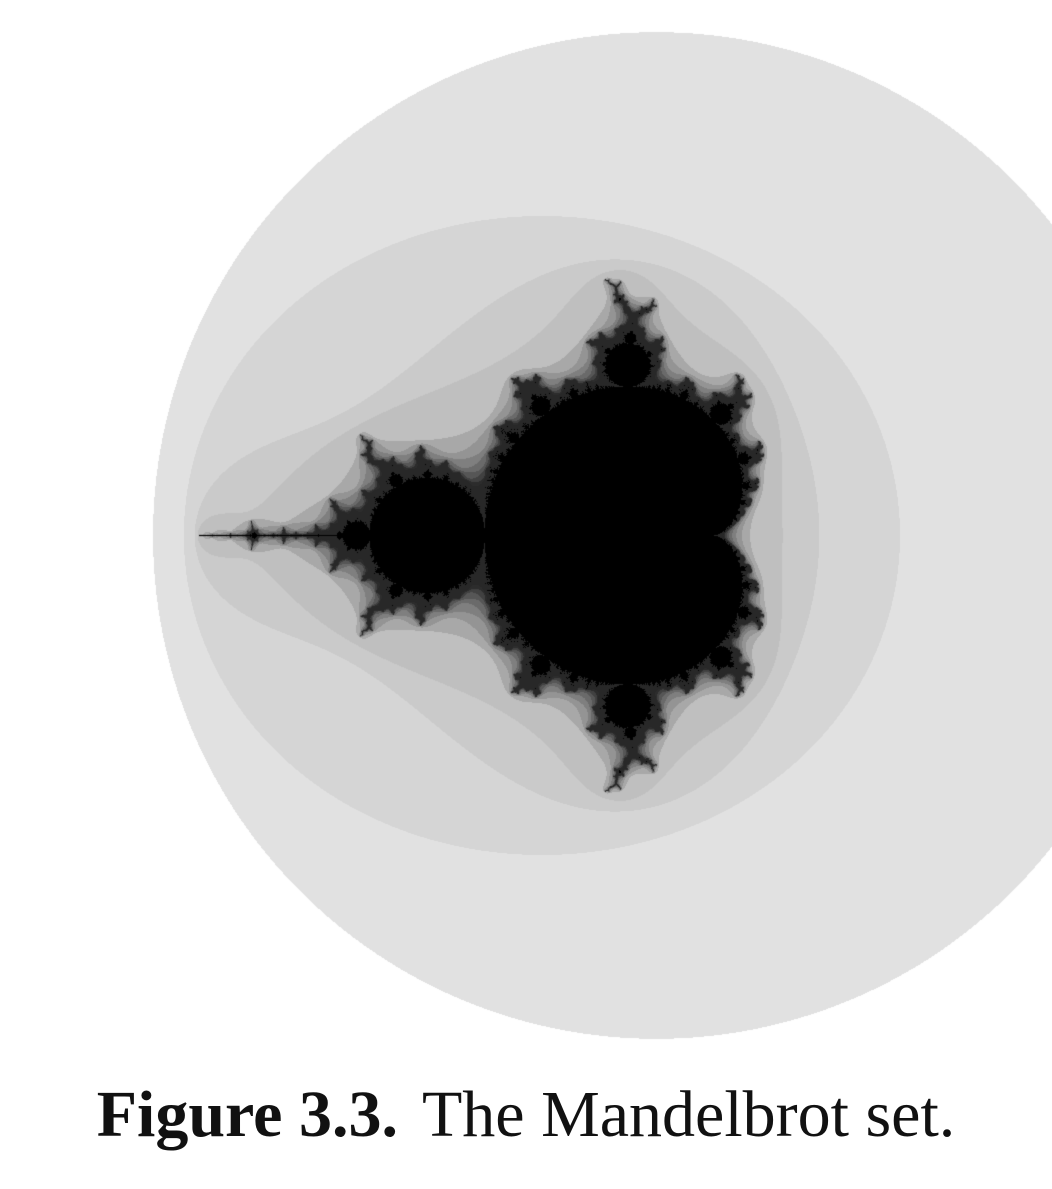  I want to click on figure-label: Figure 3.3., so click(247, 1114).